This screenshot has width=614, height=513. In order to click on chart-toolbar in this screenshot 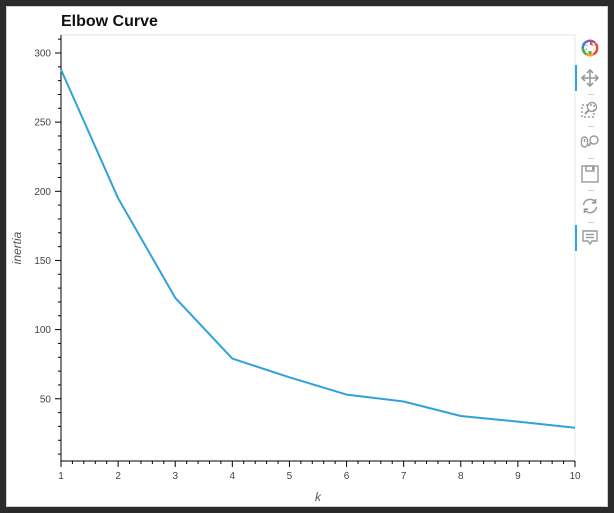, I will do `click(590, 150)`.